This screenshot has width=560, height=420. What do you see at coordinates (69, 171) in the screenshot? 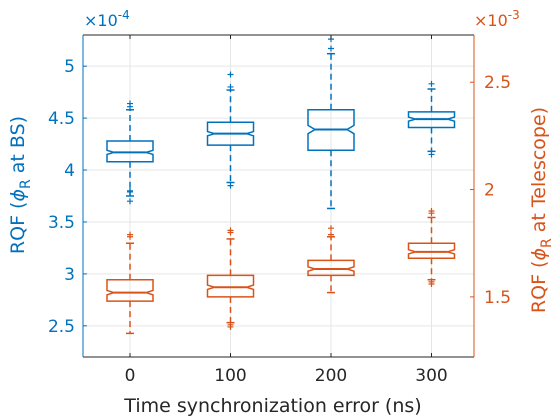
I see `left-tick-label: 4` at bounding box center [69, 171].